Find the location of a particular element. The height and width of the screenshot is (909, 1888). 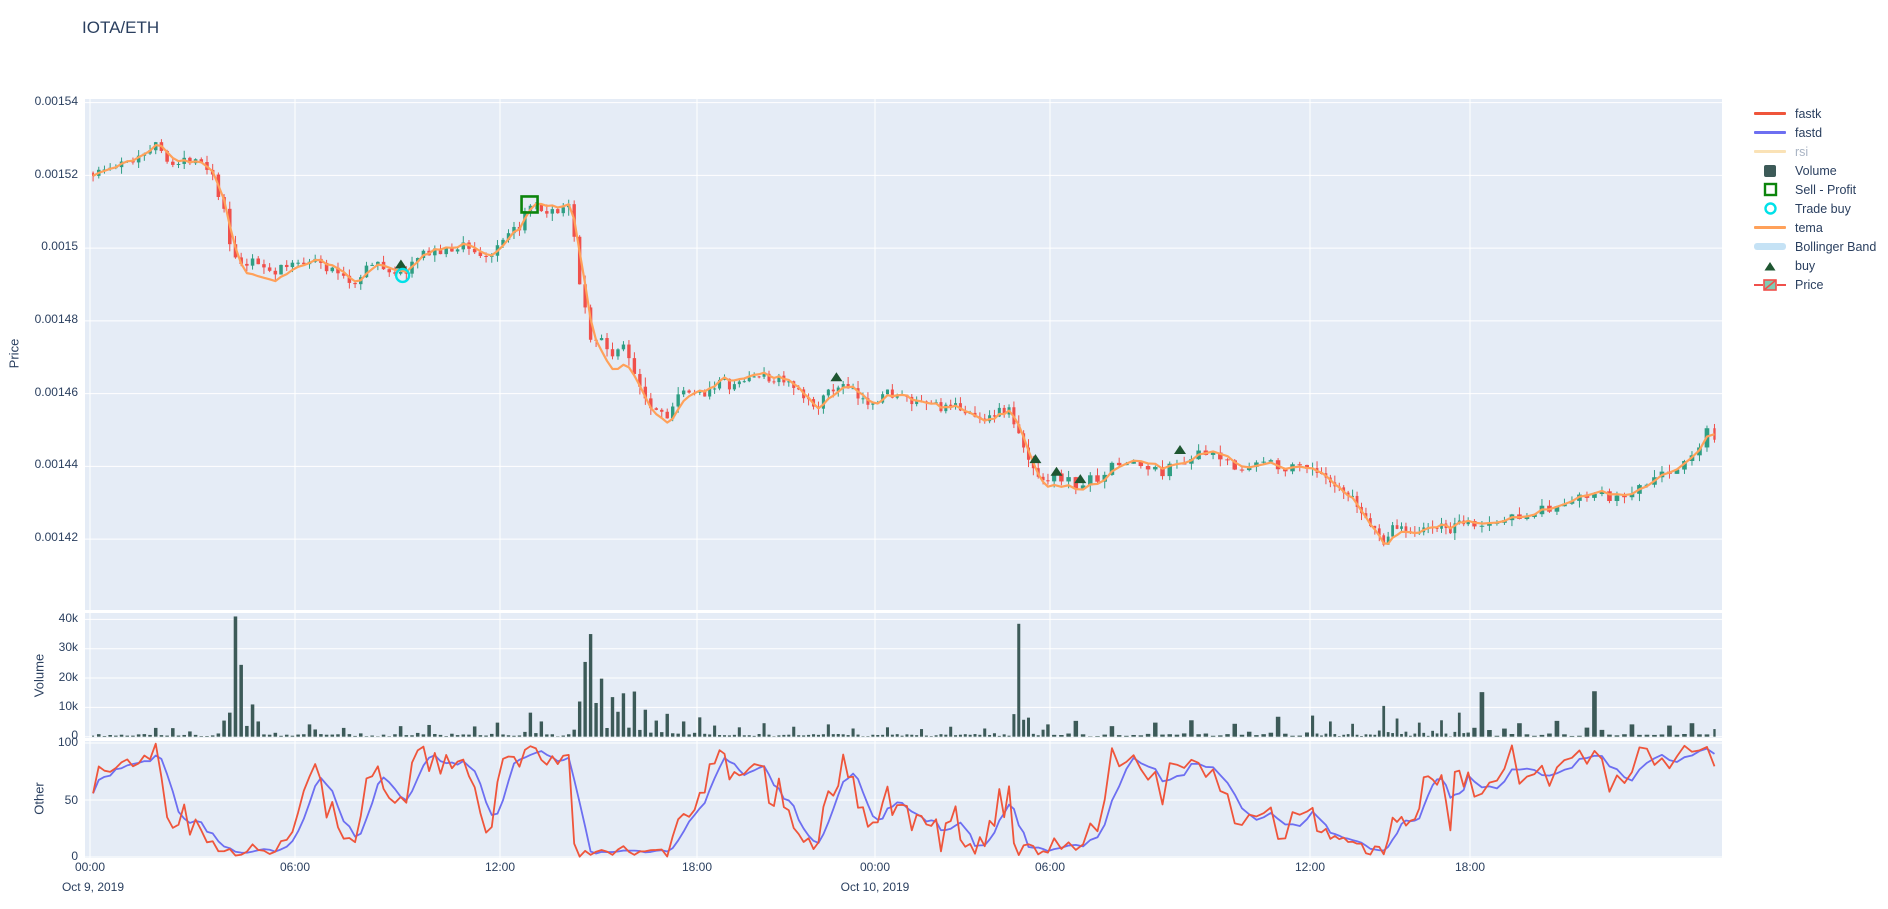

bollinger-band-icon is located at coordinates (1770, 246).